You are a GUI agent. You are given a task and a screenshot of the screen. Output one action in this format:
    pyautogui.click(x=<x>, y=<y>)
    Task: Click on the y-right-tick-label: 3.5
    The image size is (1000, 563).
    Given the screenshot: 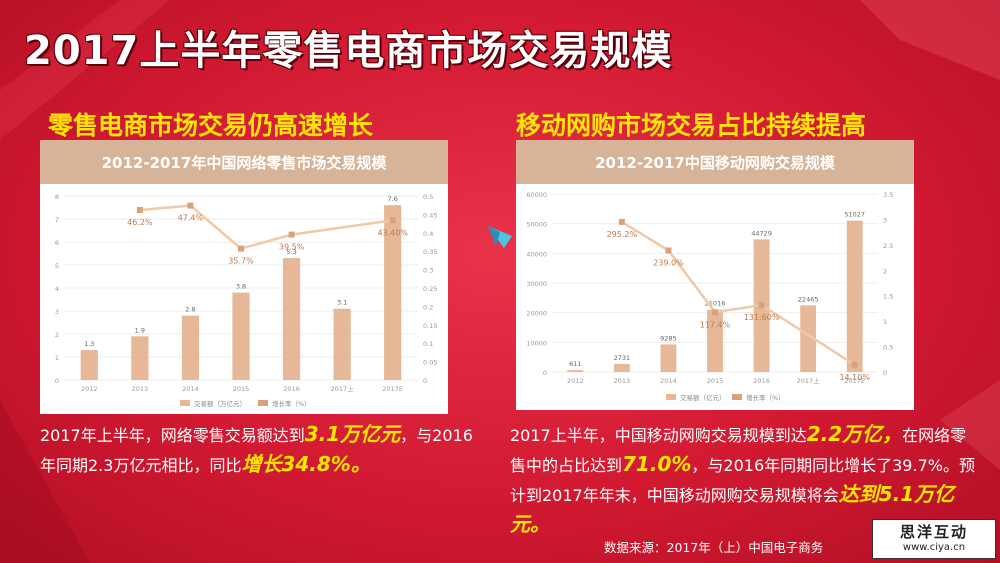 What is the action you would take?
    pyautogui.click(x=888, y=195)
    